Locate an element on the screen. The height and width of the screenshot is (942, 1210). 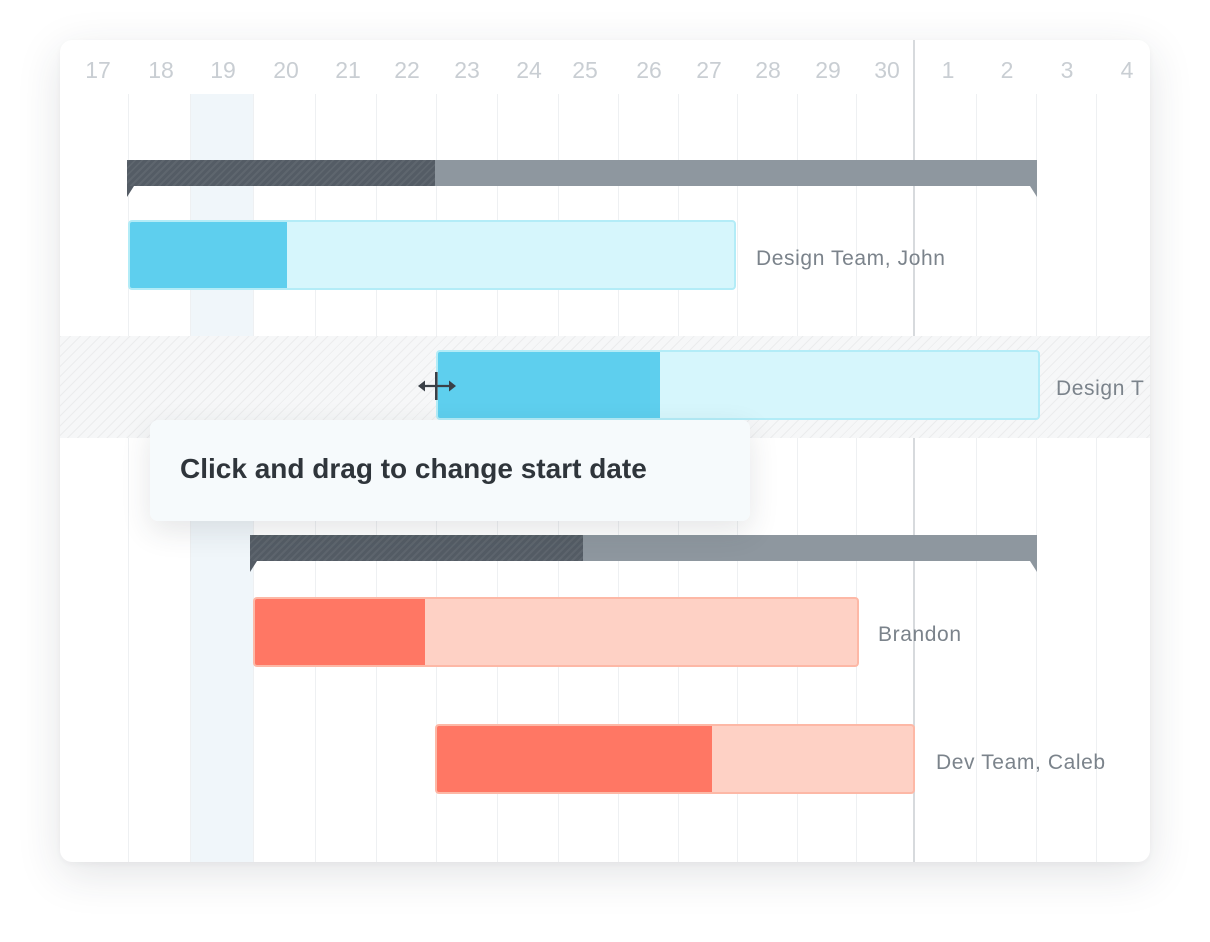
task-label: Dev Team, Caleb is located at coordinates (1021, 762).